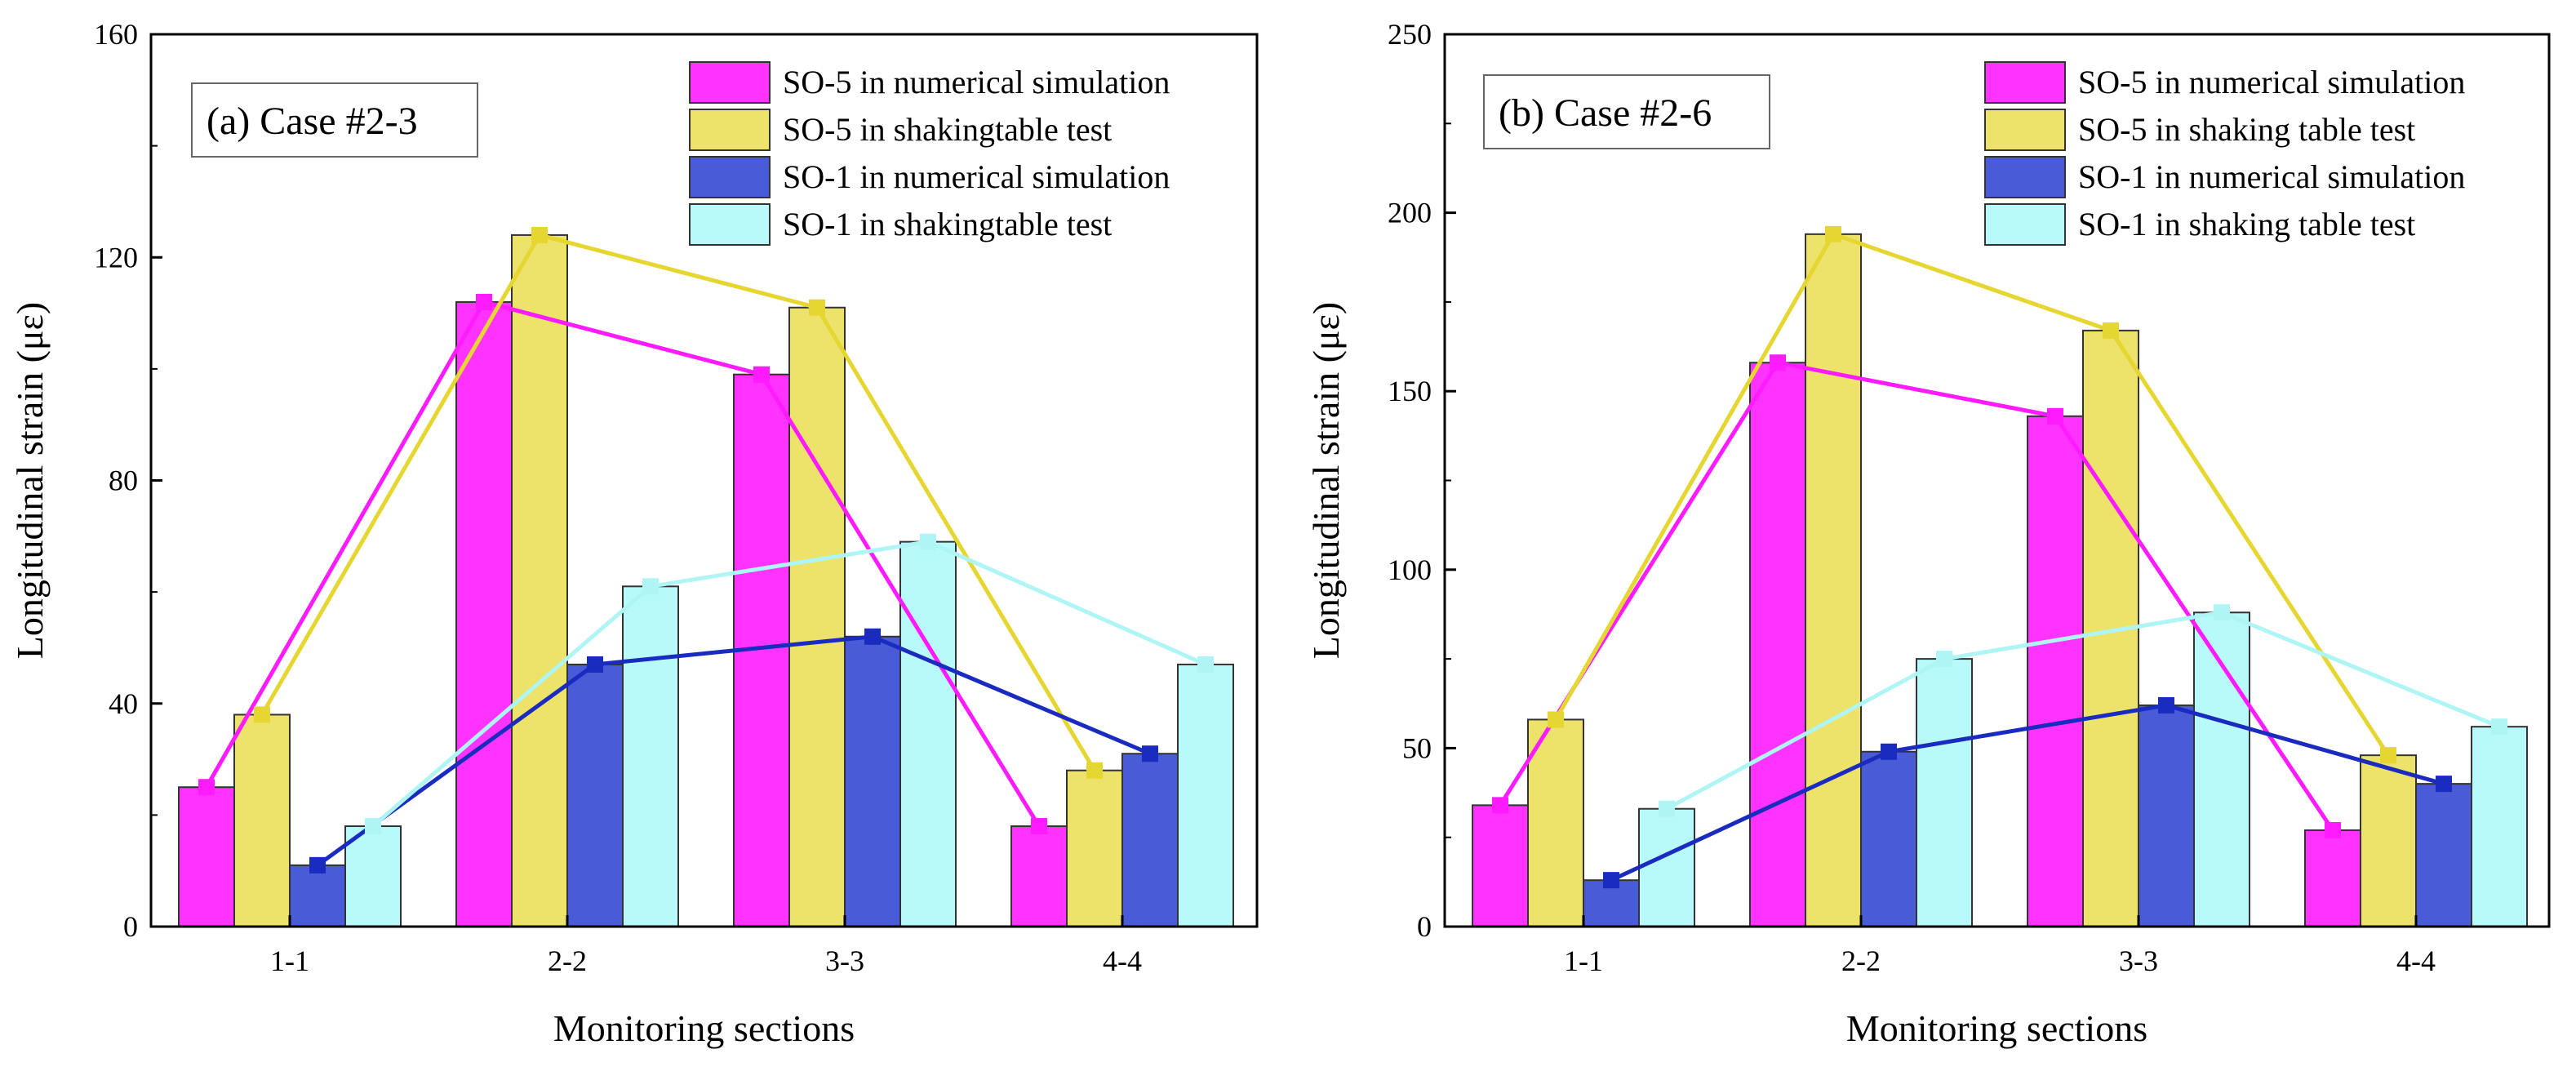 The image size is (2576, 1067). What do you see at coordinates (116, 257) in the screenshot?
I see `y-tick-label: 120` at bounding box center [116, 257].